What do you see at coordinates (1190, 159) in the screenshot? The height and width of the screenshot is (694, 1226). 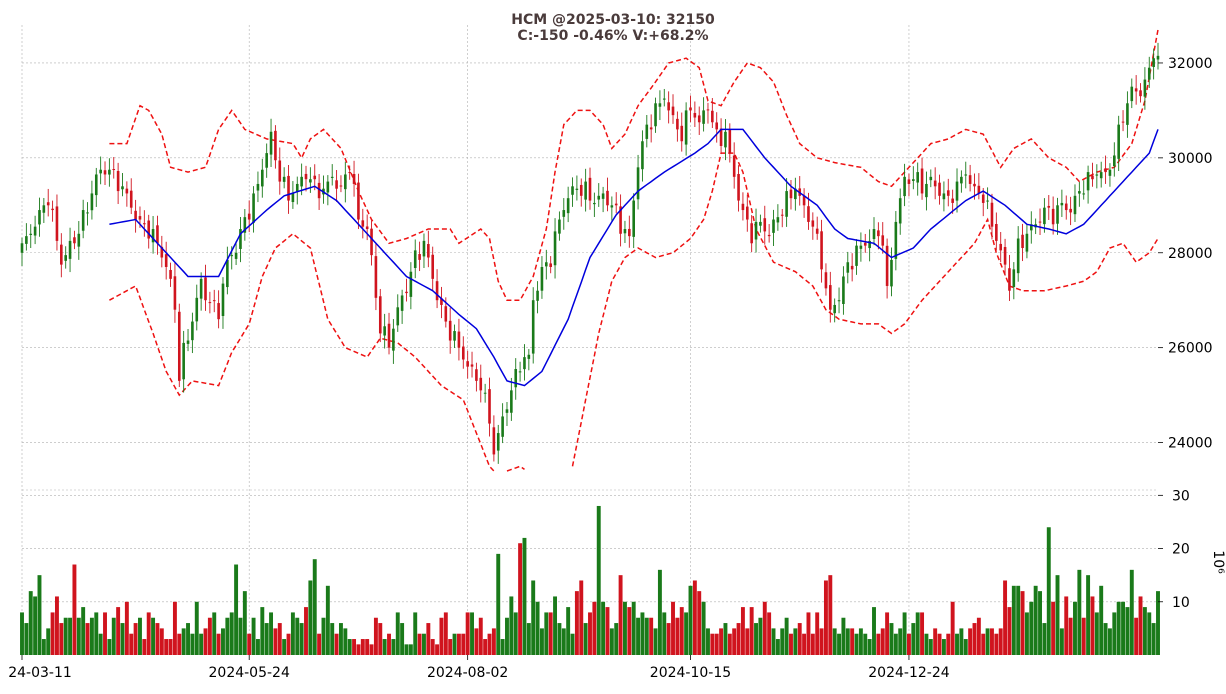 I see `price-tick-label: 30000` at bounding box center [1190, 159].